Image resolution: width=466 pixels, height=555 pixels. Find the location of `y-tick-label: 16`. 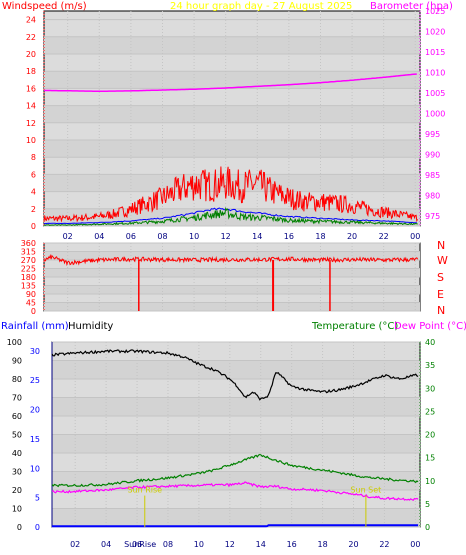

y-tick-label: 16 is located at coordinates (31, 88).